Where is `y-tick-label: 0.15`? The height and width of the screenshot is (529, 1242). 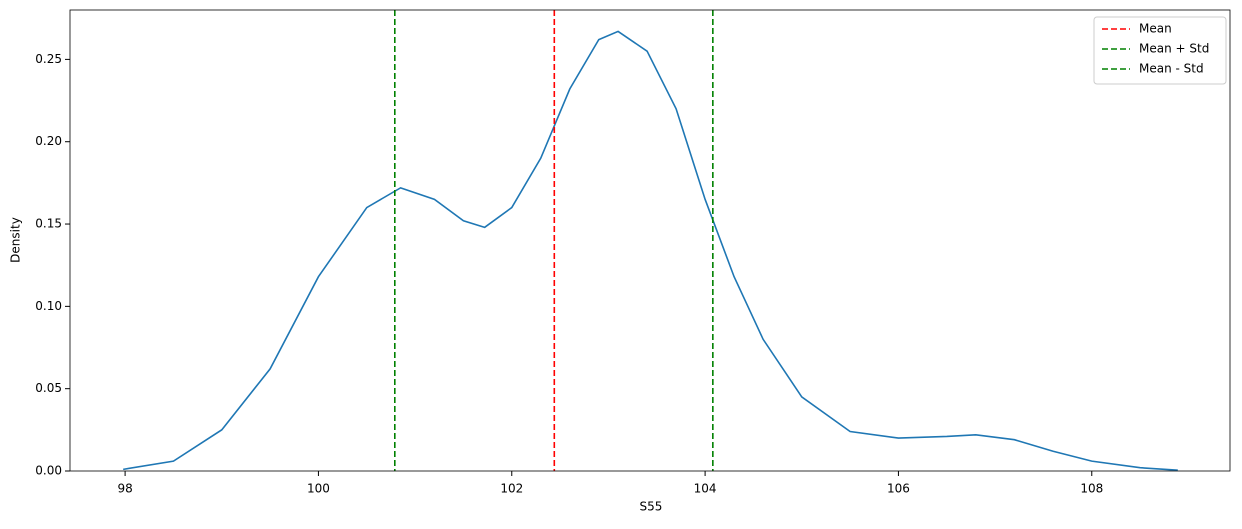 y-tick-label: 0.15 is located at coordinates (48, 224).